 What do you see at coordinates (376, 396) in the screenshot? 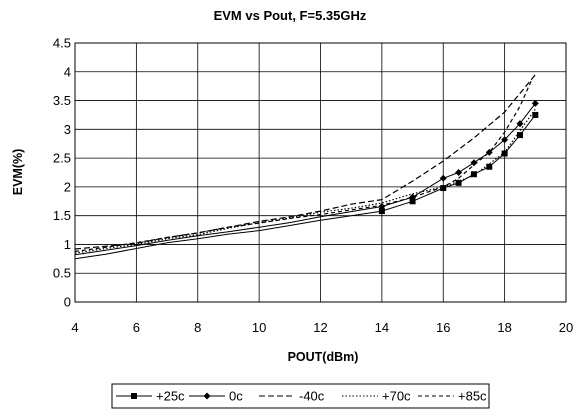
I see `legend-item: +70c` at bounding box center [376, 396].